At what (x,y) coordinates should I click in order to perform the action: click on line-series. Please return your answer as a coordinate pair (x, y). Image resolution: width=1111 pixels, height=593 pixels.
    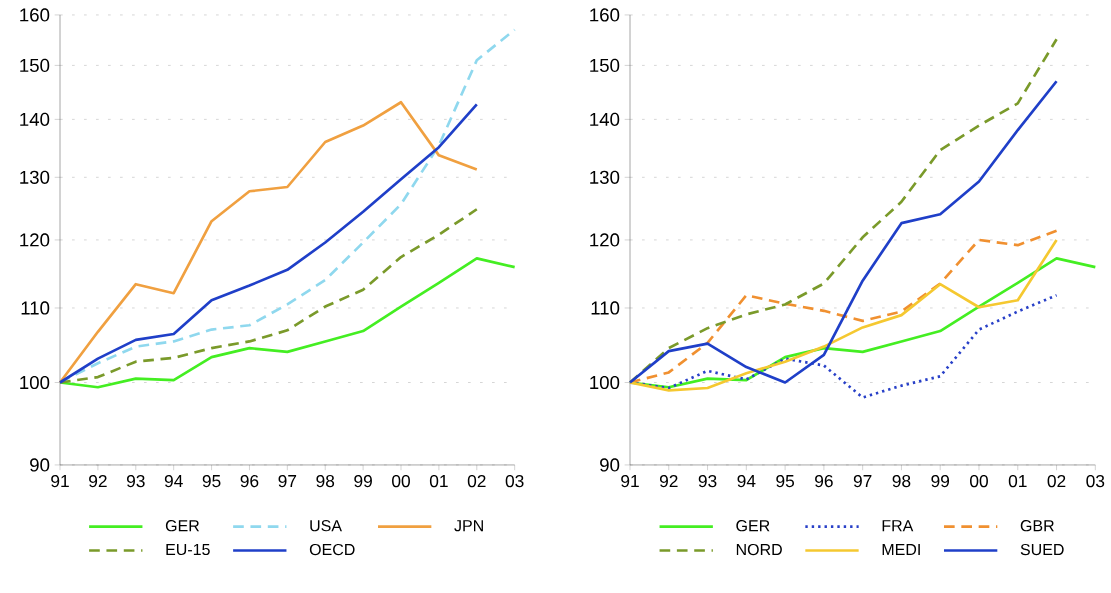
    Looking at the image, I should click on (268, 295).